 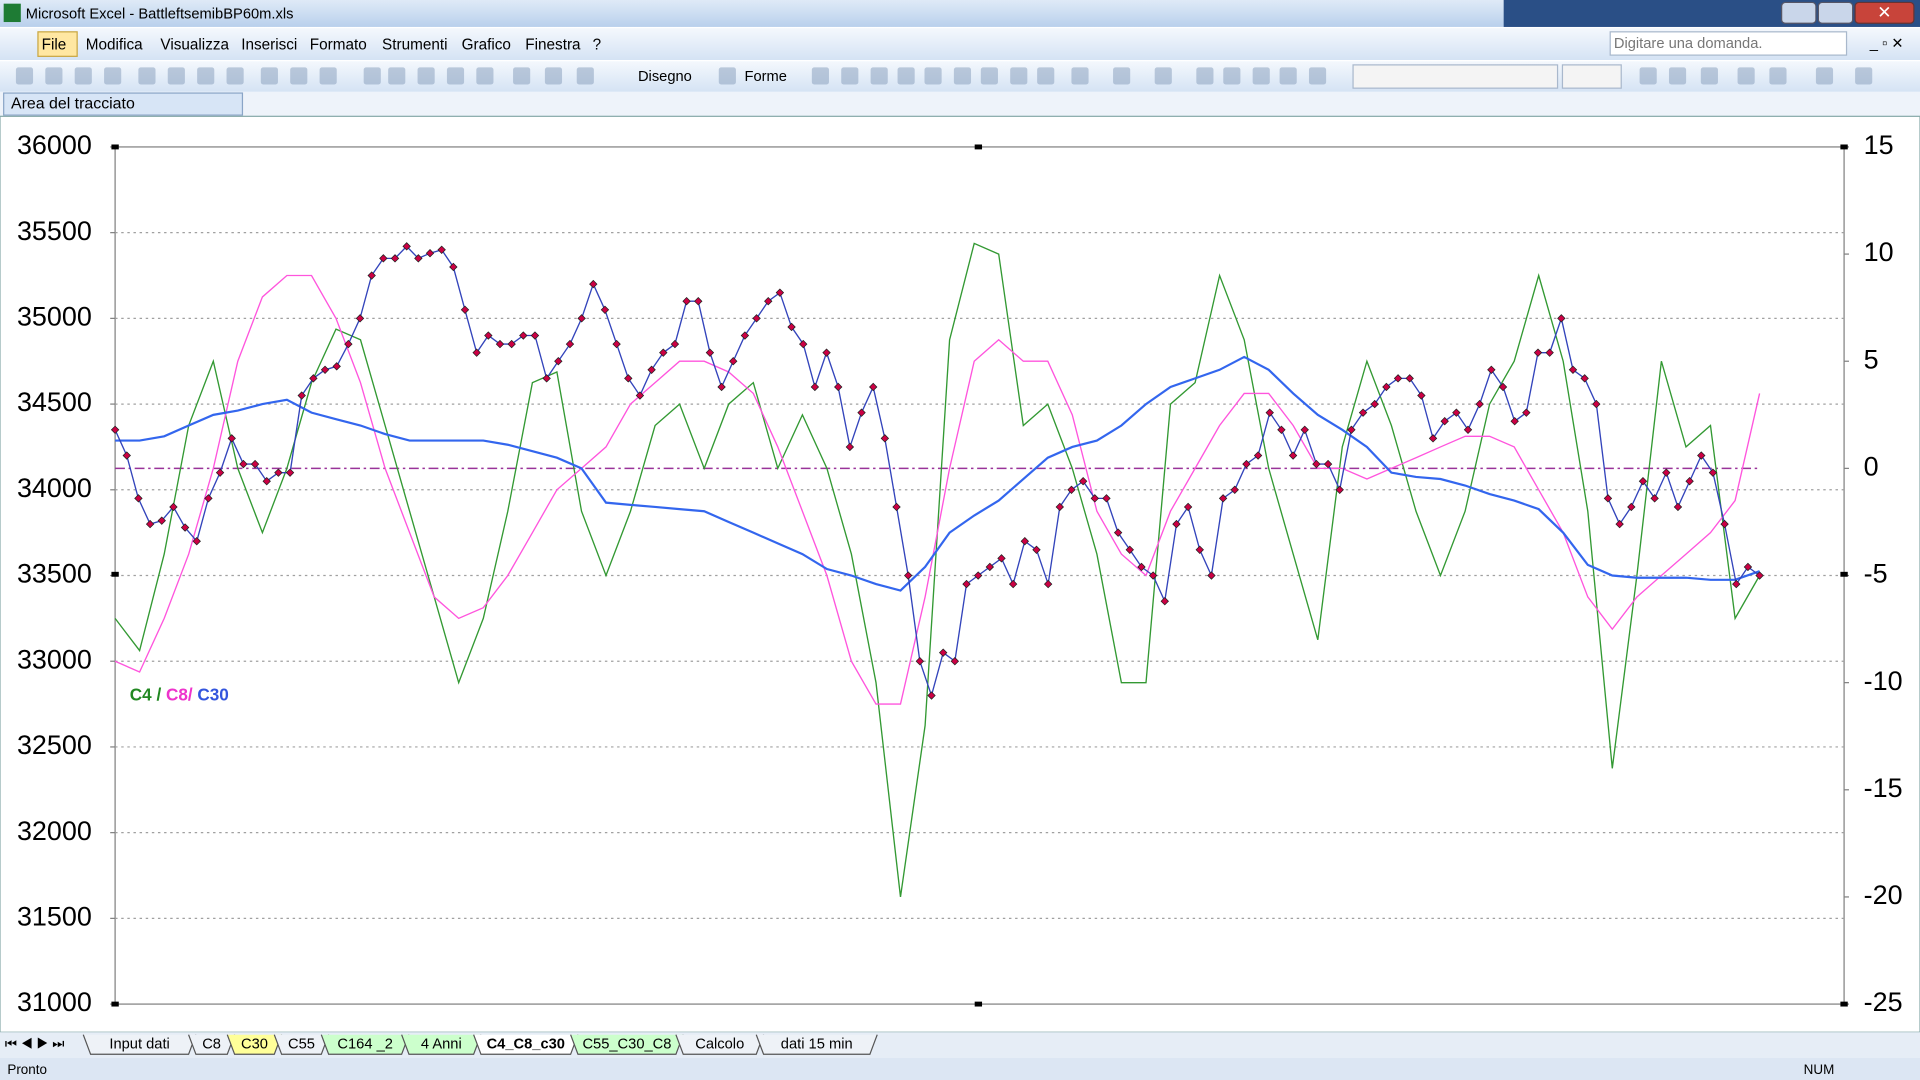 I want to click on size-box, so click(x=1591, y=76).